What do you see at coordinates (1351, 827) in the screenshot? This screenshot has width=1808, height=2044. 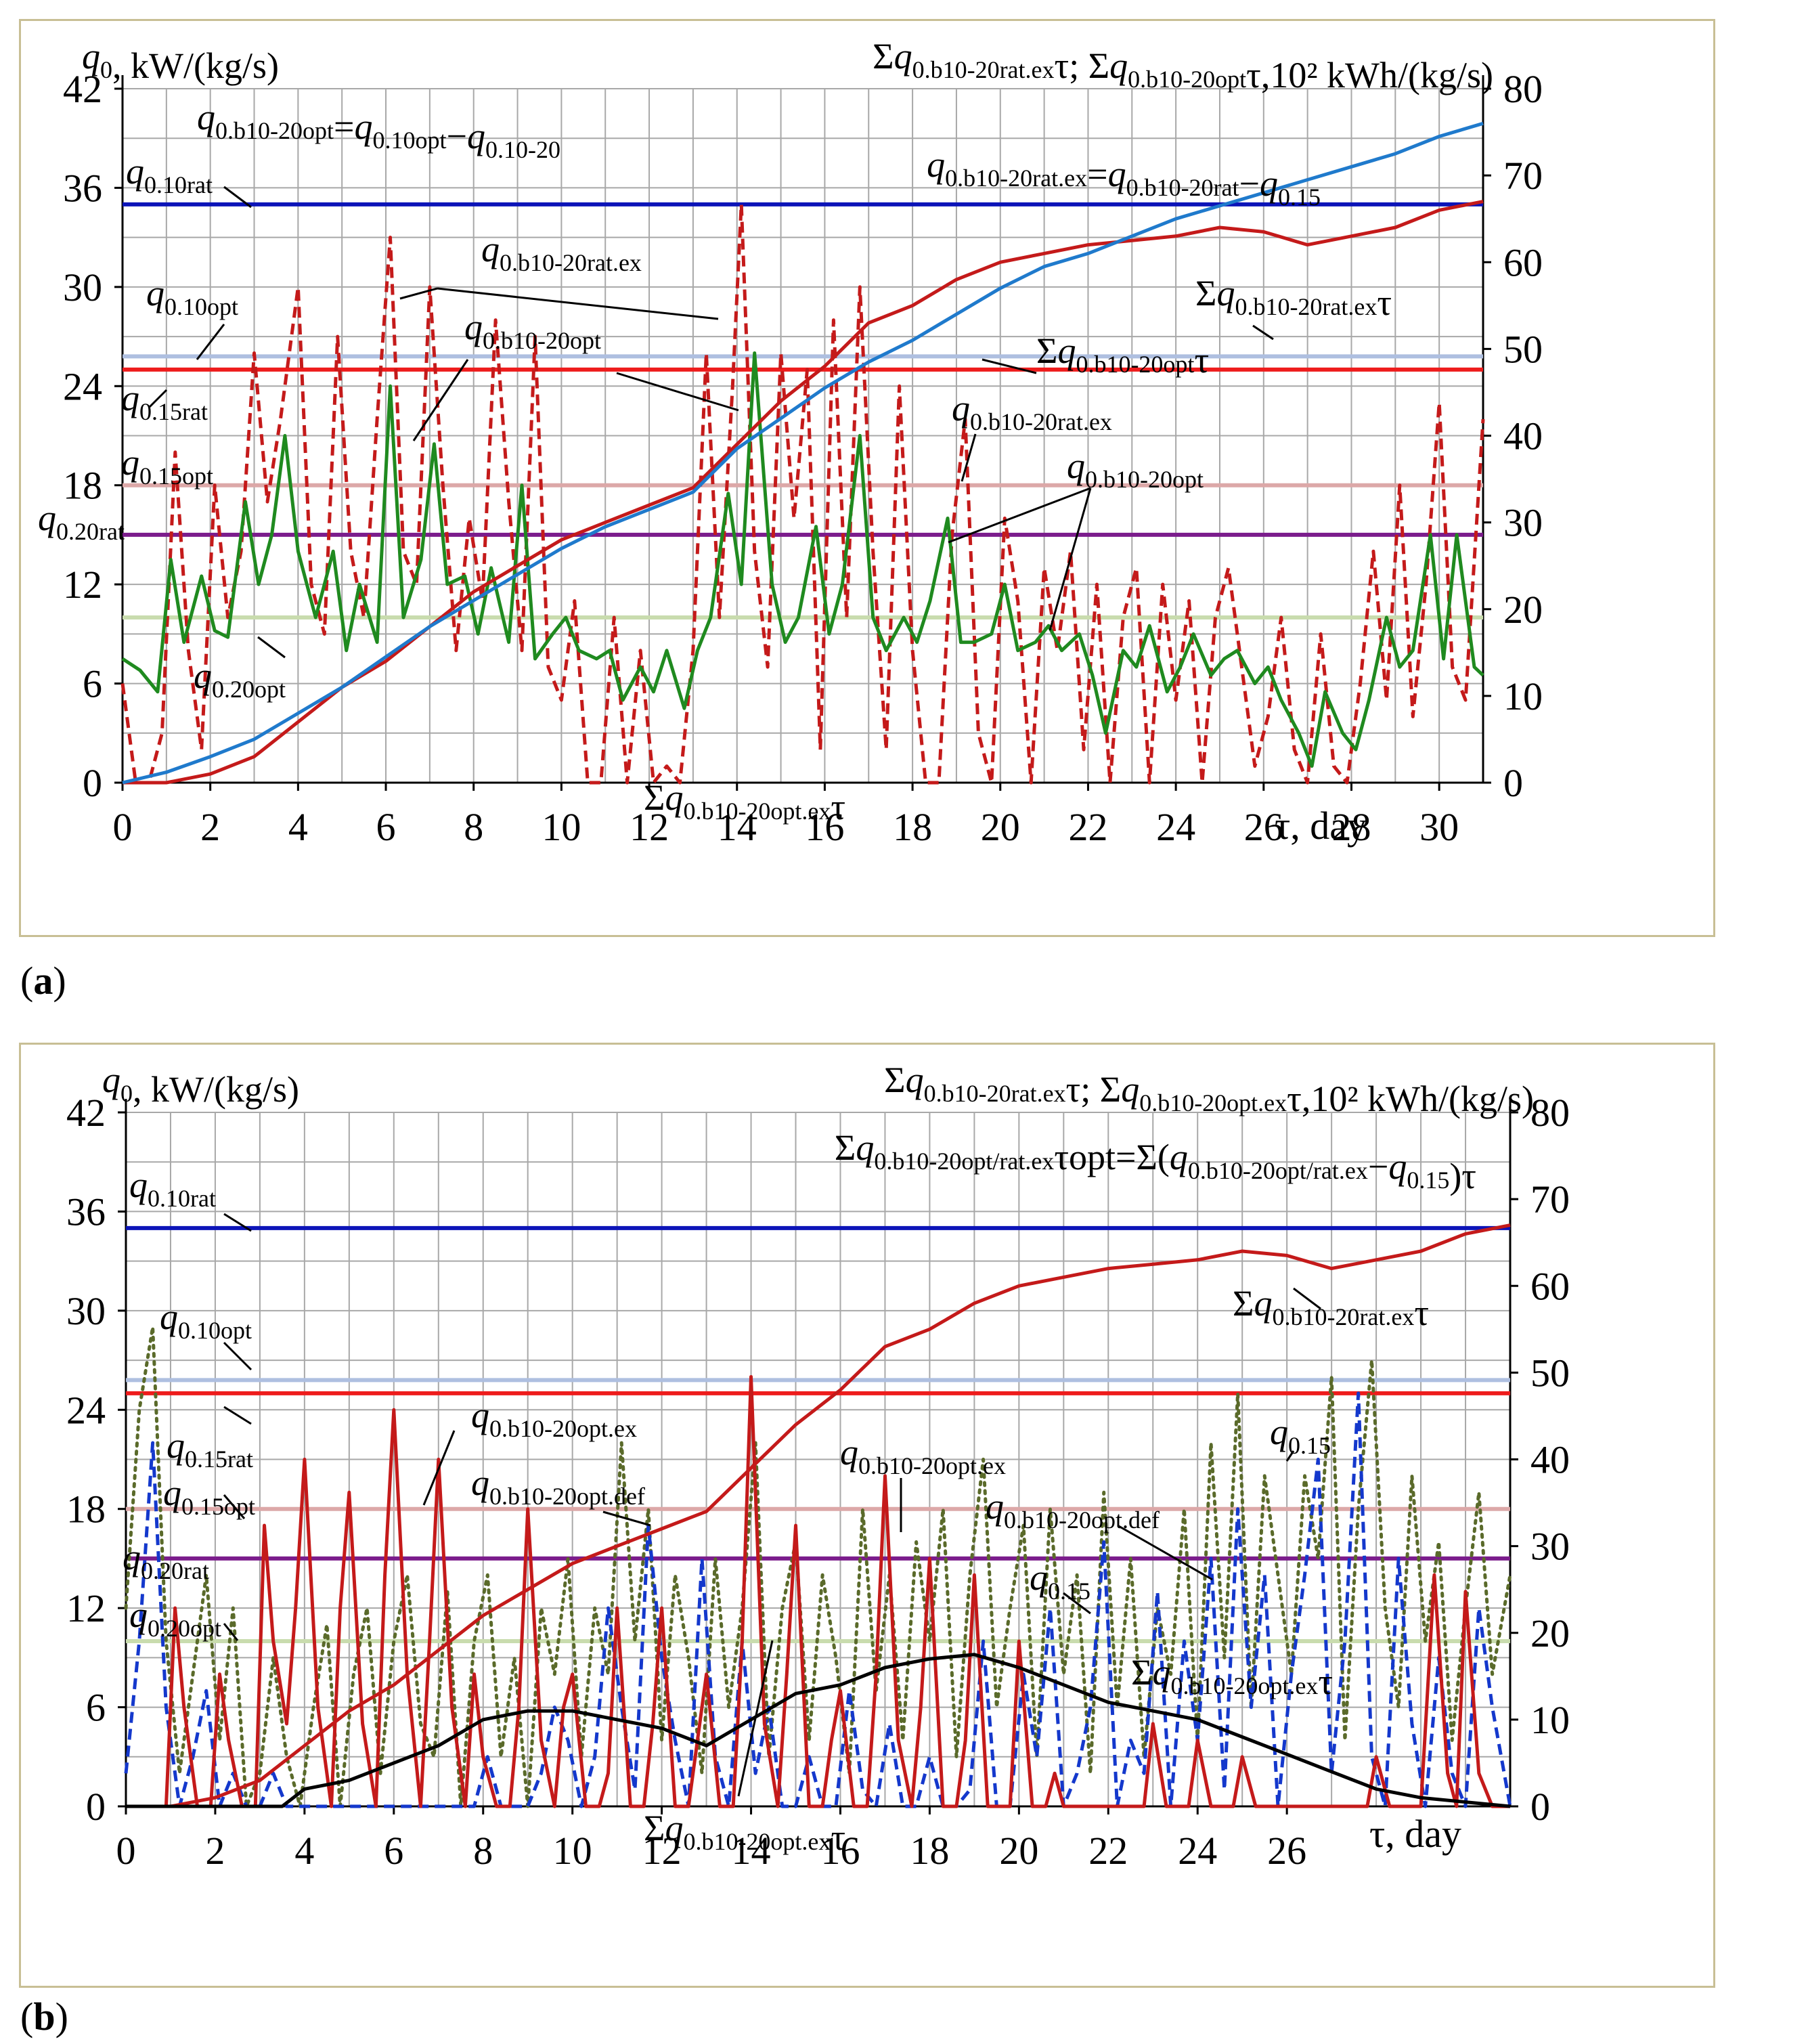 I see `x-tick-label: 28` at bounding box center [1351, 827].